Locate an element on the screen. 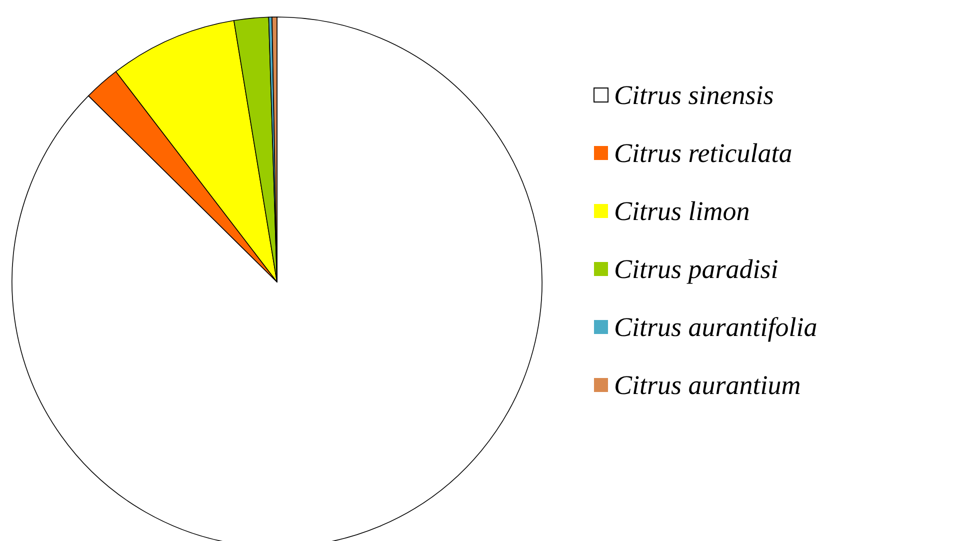  legend-label: Citrus sinensis is located at coordinates (694, 95).